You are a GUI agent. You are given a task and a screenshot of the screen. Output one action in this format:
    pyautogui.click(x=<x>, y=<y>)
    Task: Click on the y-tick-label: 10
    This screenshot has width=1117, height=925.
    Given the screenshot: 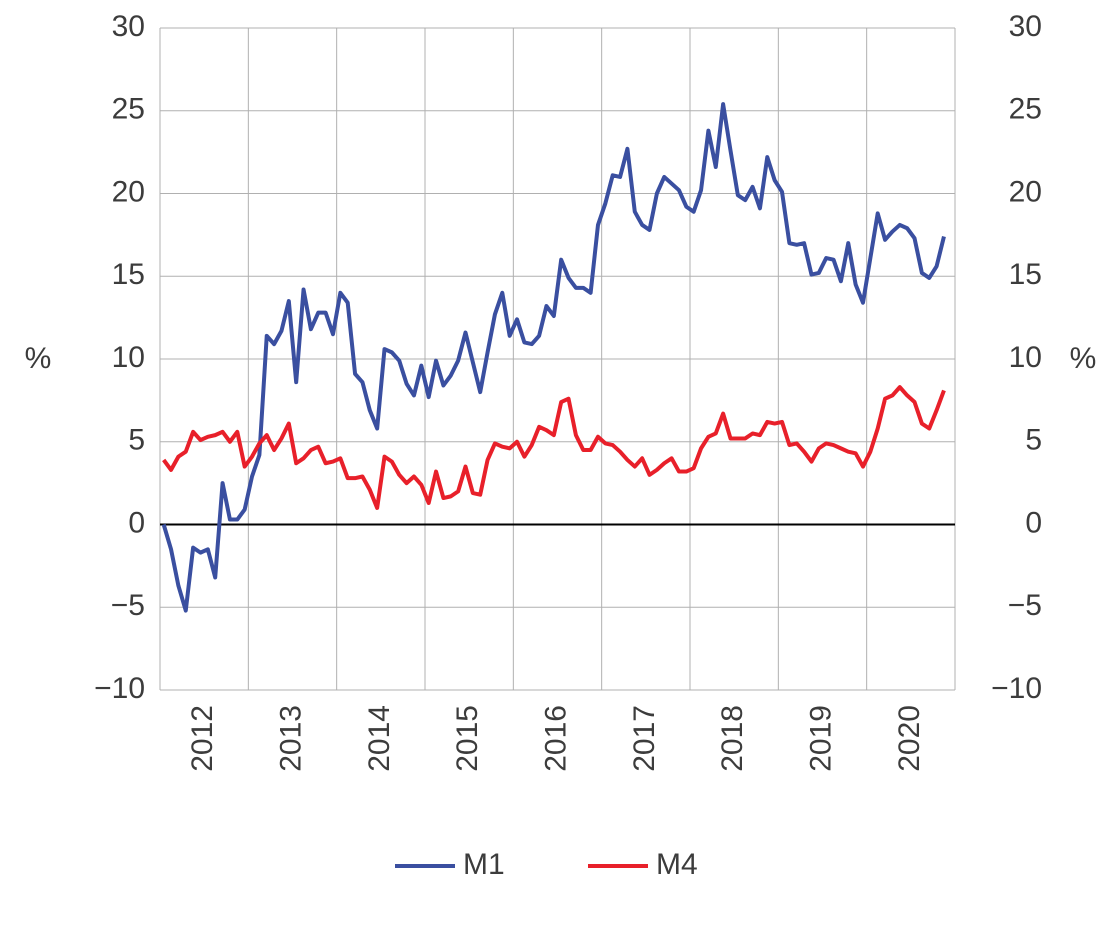 What is the action you would take?
    pyautogui.click(x=128, y=357)
    